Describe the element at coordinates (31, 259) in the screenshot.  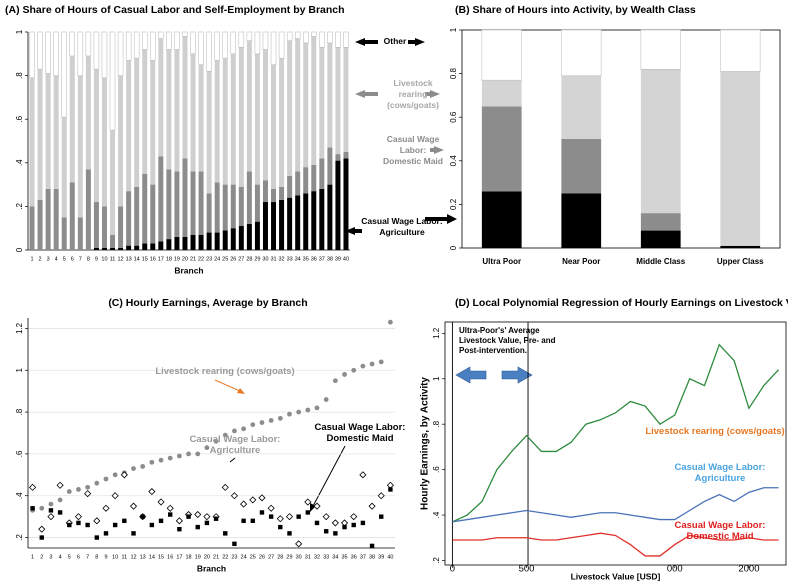
I see `x-tick-label: 1` at that location.